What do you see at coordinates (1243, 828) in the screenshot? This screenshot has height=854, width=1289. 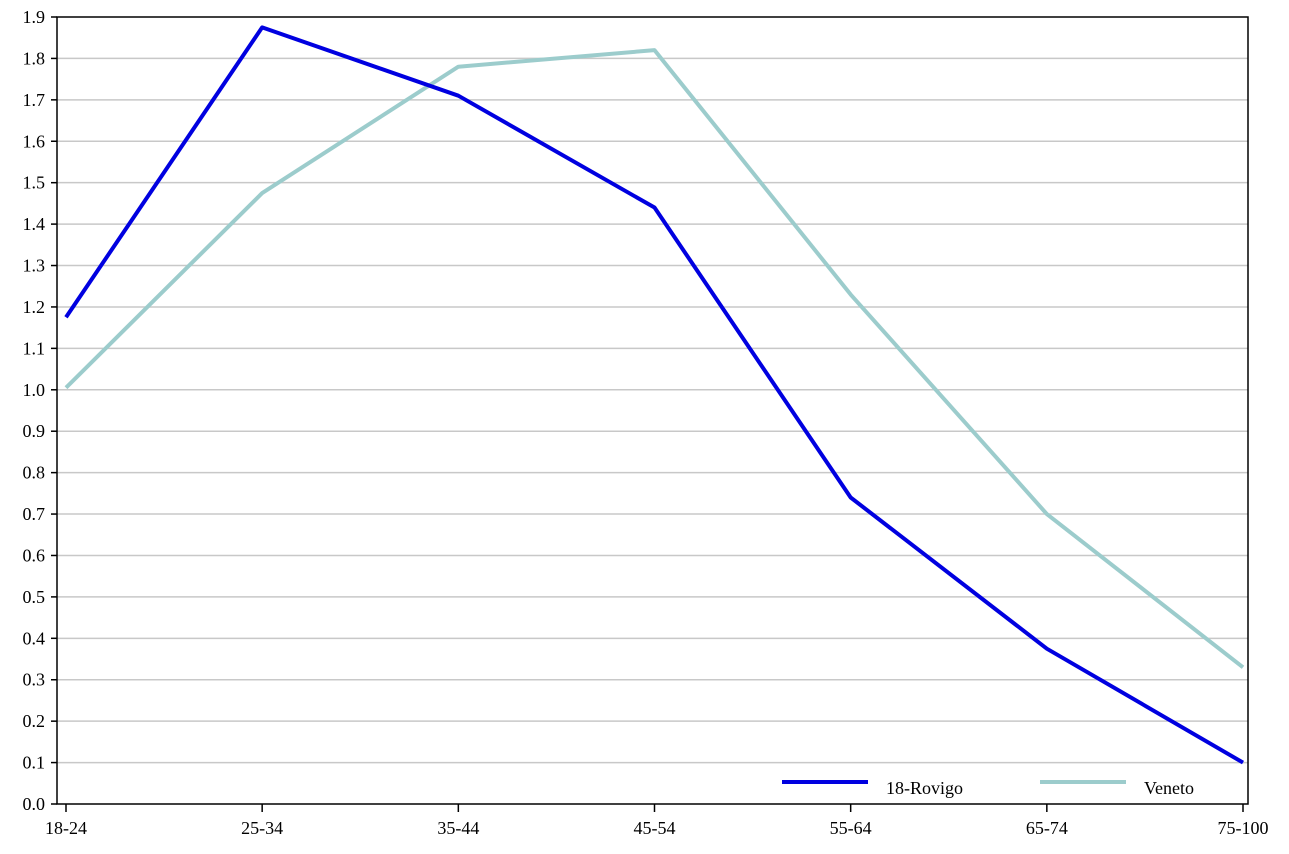 I see `x-tick-label: 75-100` at bounding box center [1243, 828].